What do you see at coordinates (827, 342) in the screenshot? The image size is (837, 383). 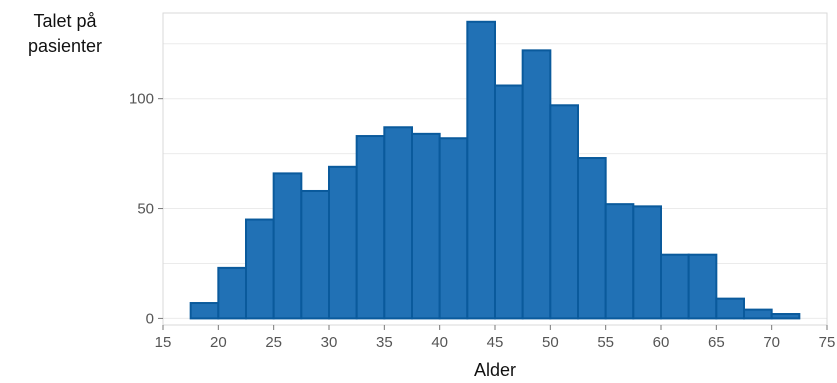 I see `x-tick-label: 75` at bounding box center [827, 342].